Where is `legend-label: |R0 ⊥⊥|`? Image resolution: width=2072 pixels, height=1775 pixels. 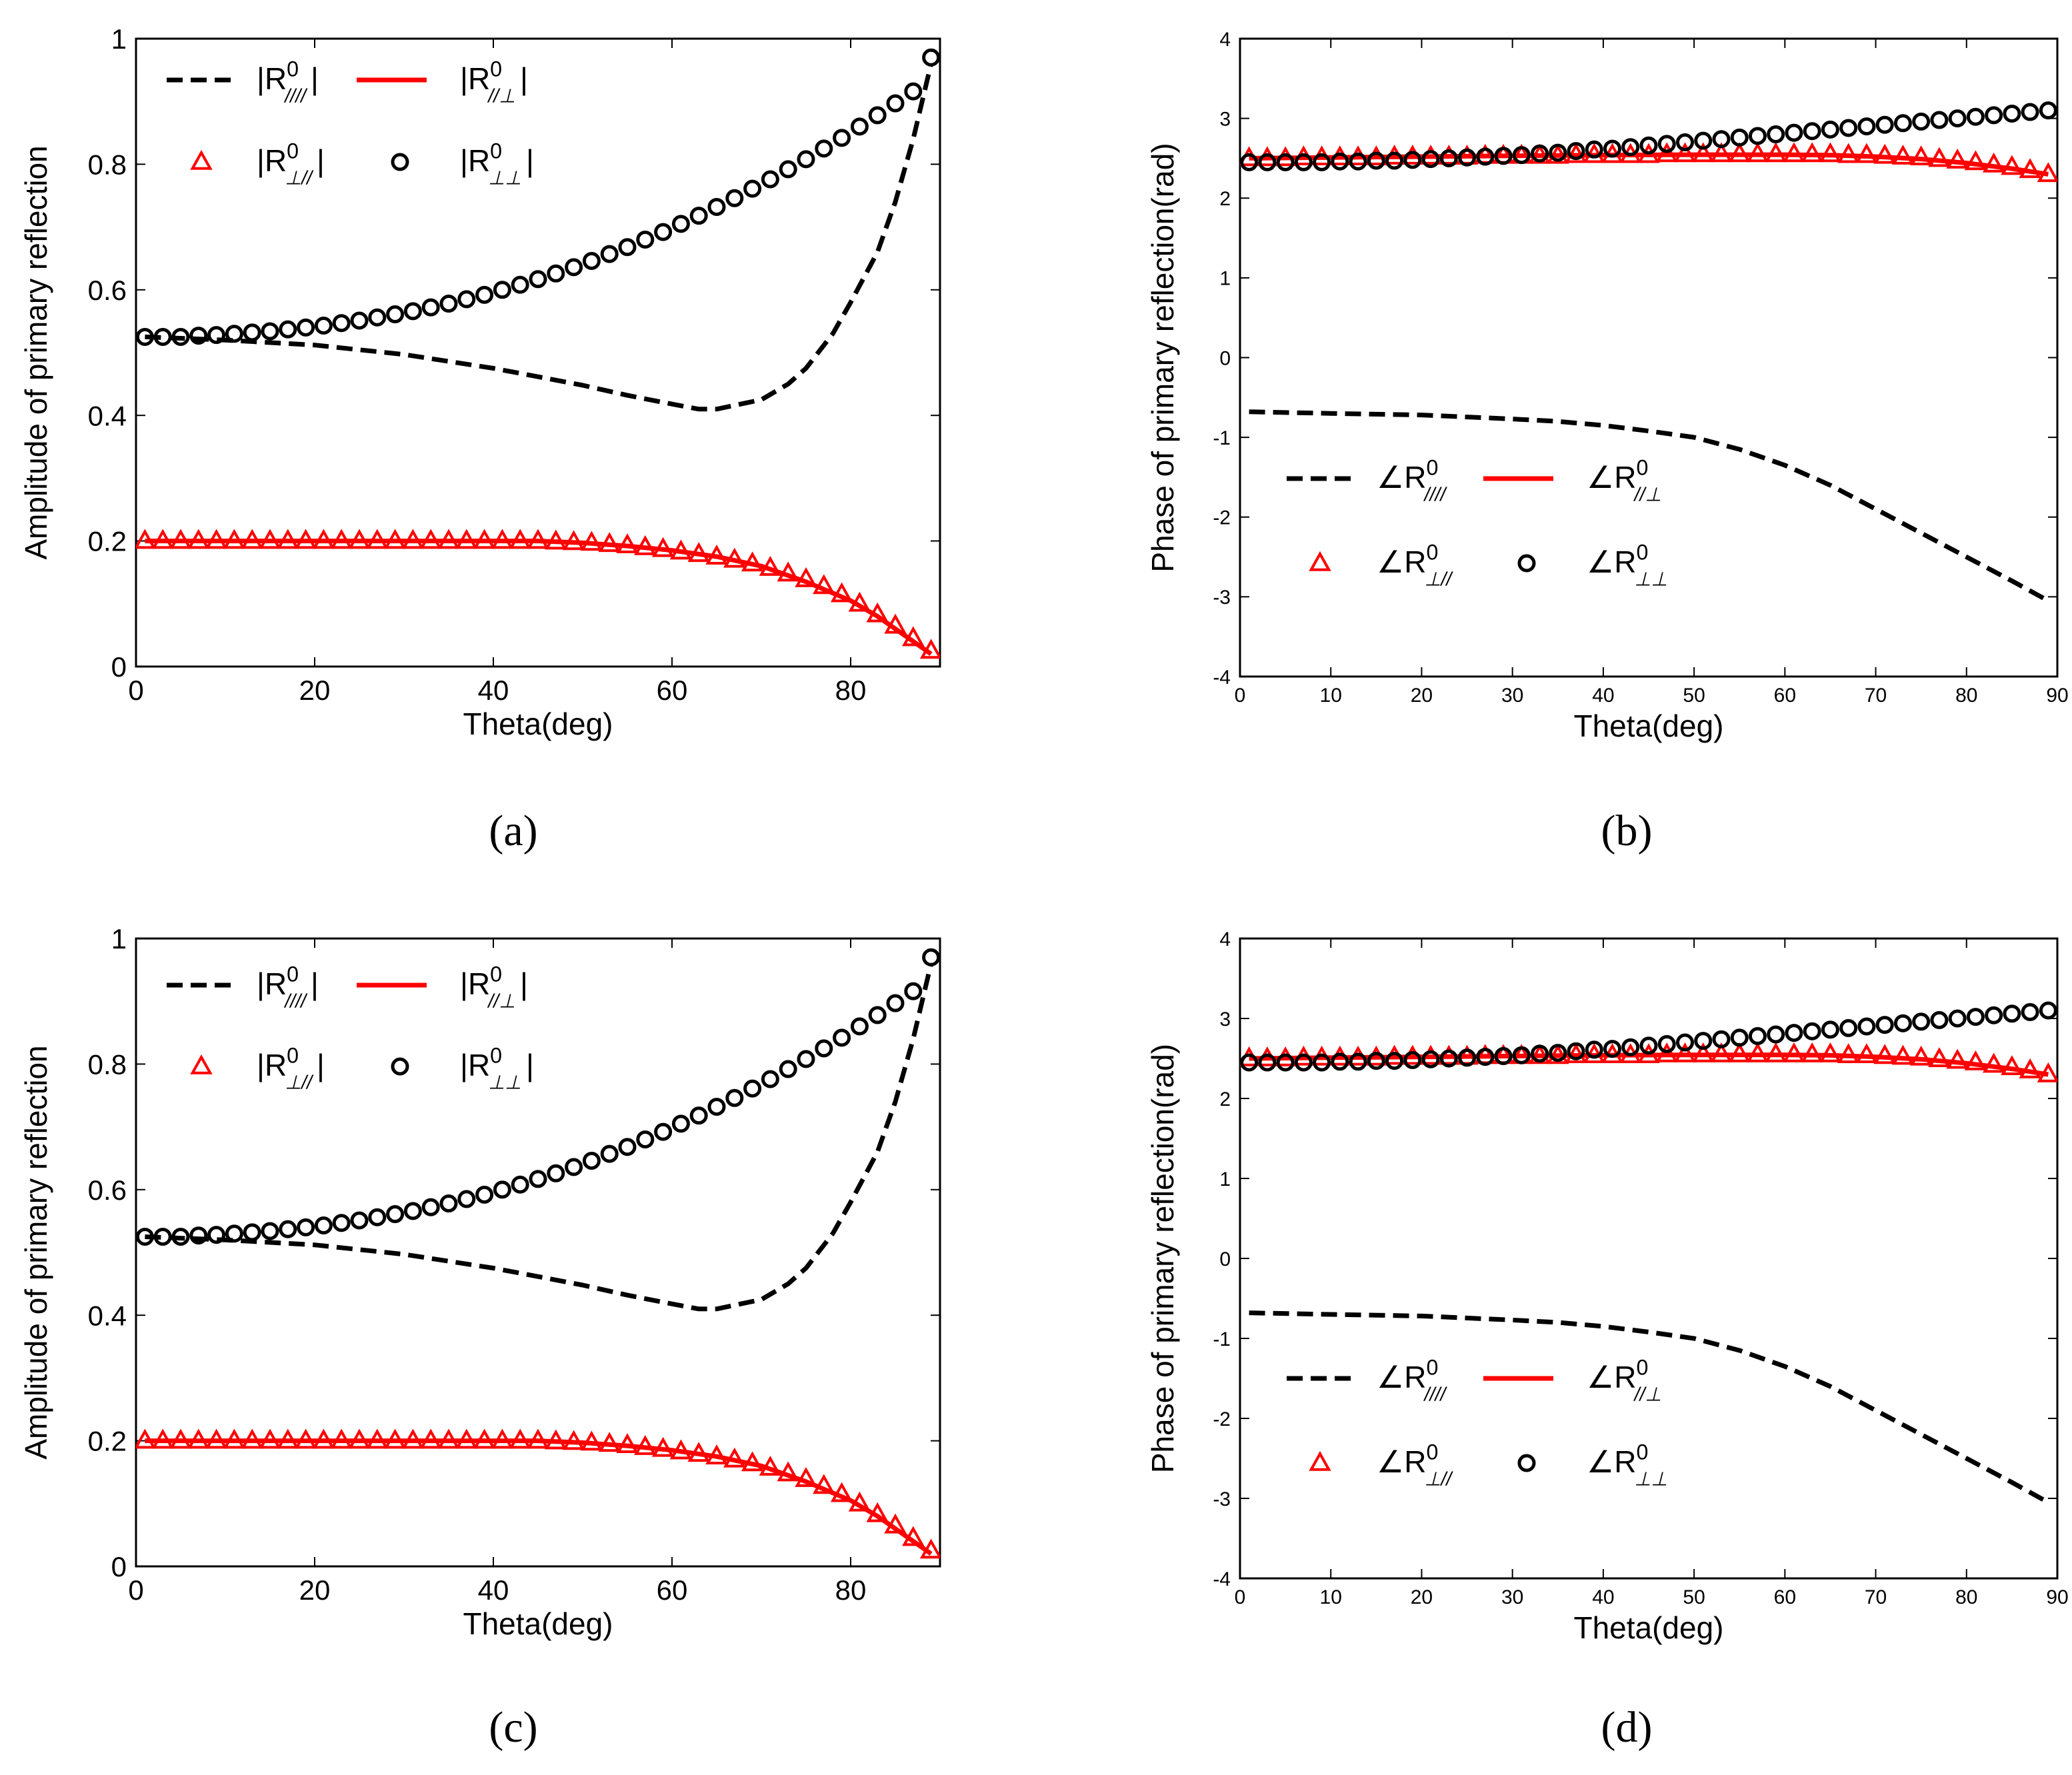 legend-label: |R0 ⊥⊥| is located at coordinates (497, 164).